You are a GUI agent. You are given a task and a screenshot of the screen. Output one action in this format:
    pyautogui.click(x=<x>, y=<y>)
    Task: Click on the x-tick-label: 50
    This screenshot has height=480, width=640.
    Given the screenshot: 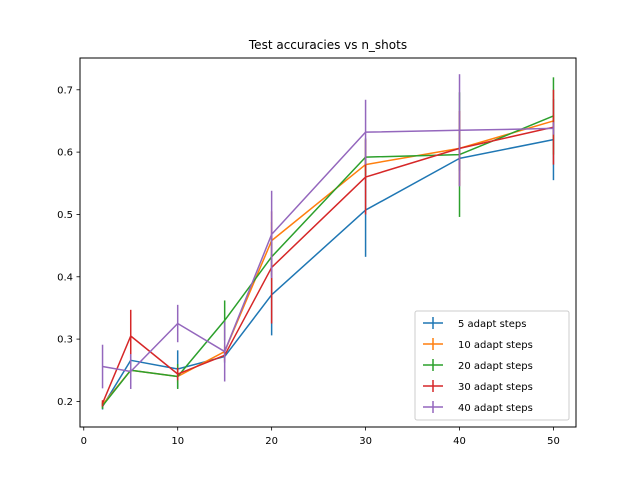 What is the action you would take?
    pyautogui.click(x=553, y=441)
    